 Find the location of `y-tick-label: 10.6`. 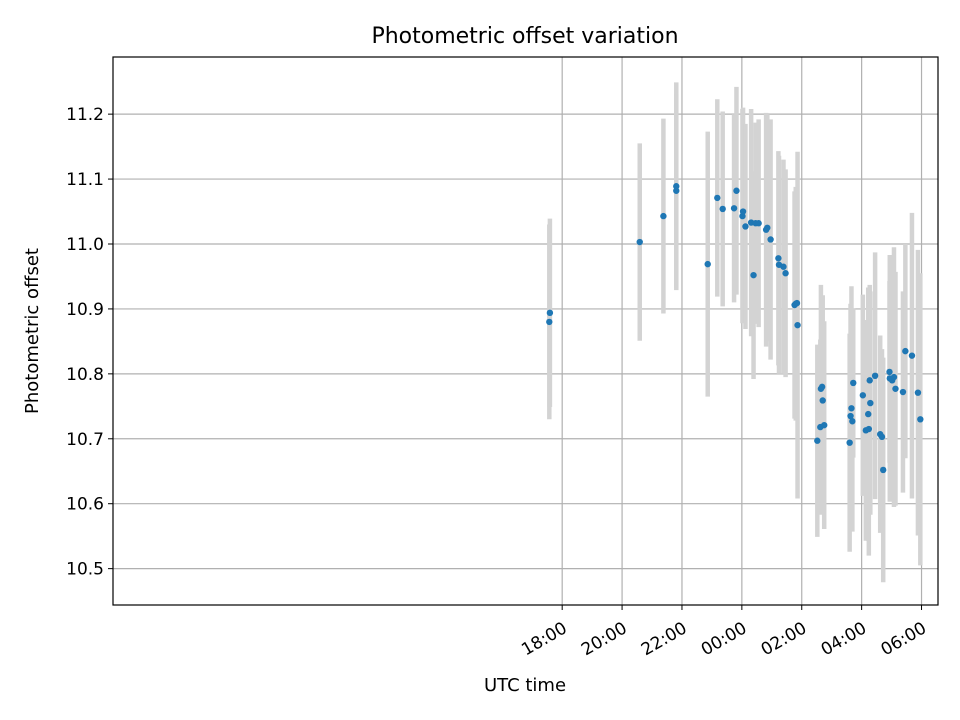

y-tick-label: 10.6 is located at coordinates (85, 505).